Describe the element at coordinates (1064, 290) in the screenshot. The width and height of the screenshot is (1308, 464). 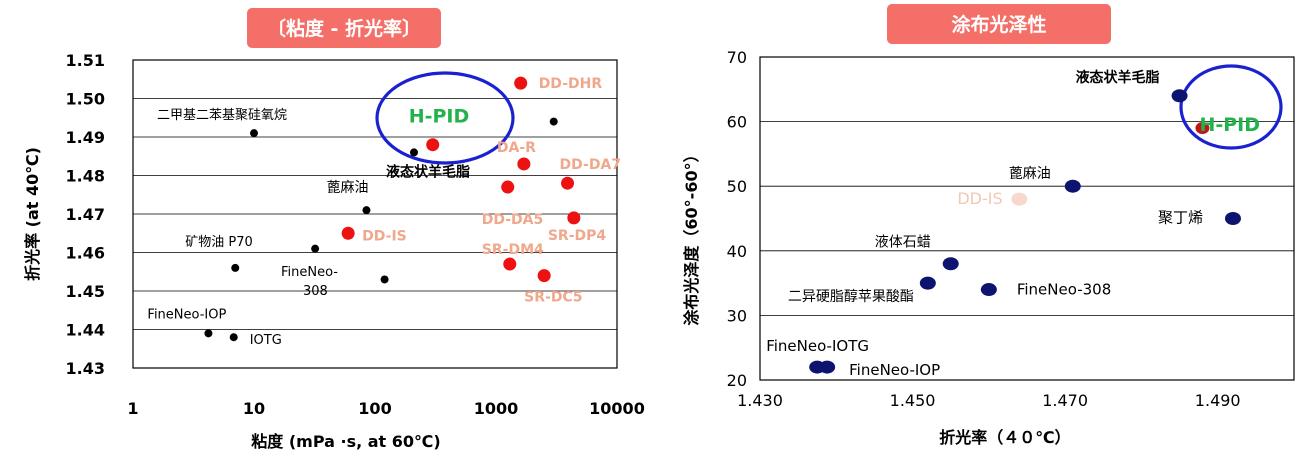
I see `right-label-fineneo-308: FineNeo-308` at that location.